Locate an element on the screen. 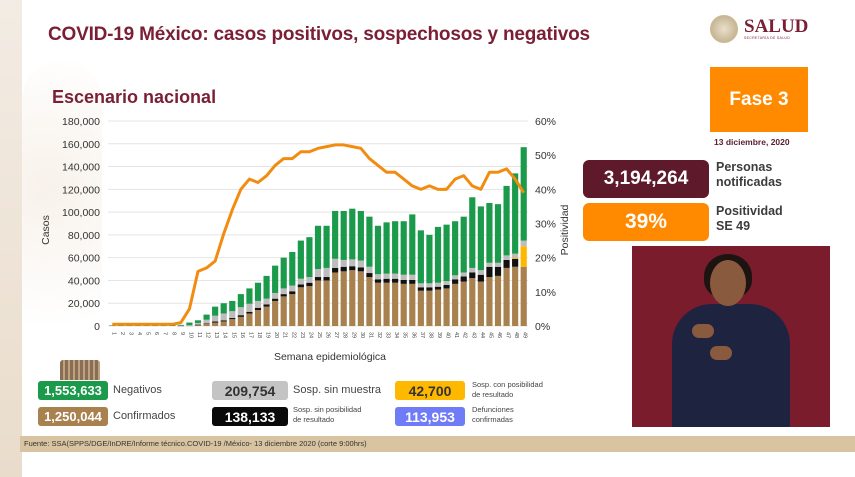  y-tick-label: 120,000 is located at coordinates (81, 190).